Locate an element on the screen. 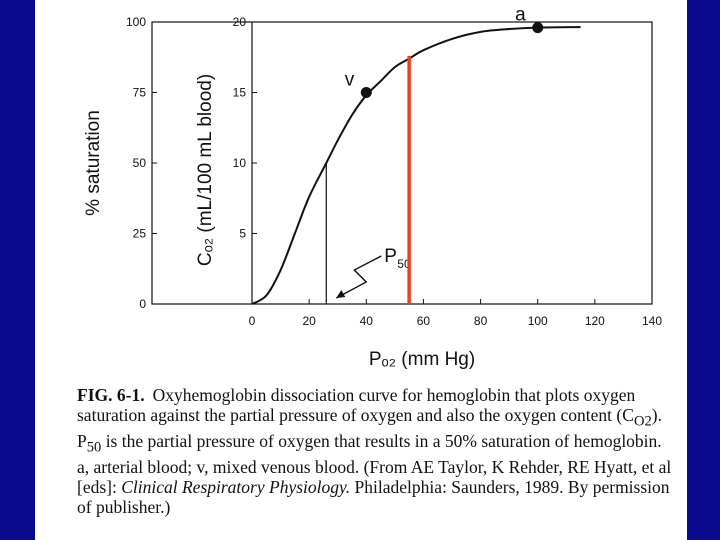 The height and width of the screenshot is (540, 720). content-tick-label: 15 is located at coordinates (240, 93).